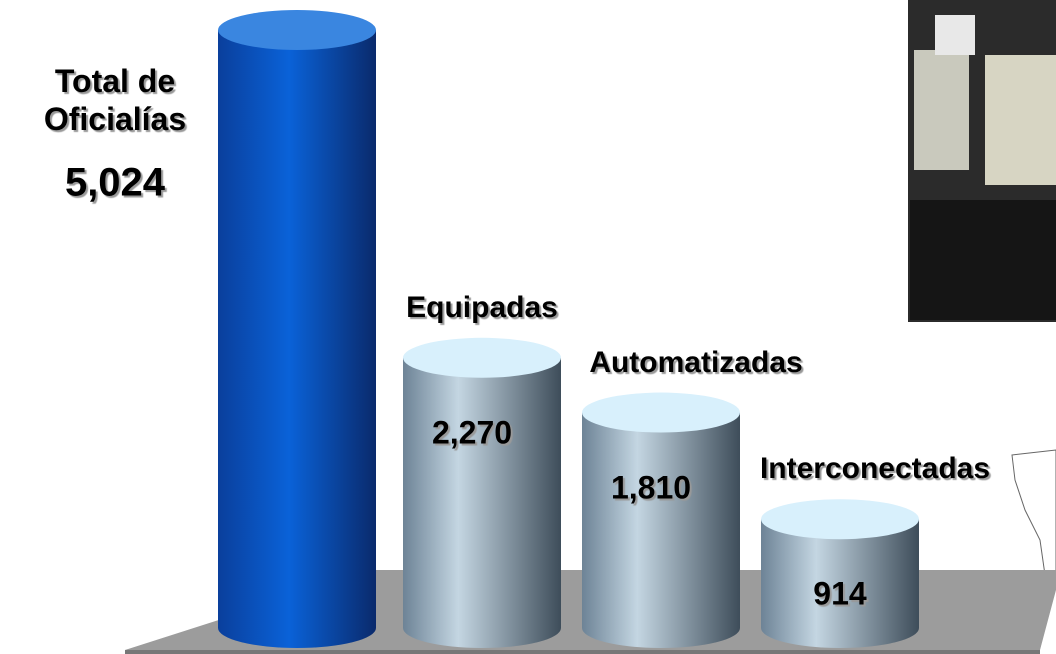  What do you see at coordinates (482, 307) in the screenshot?
I see `category-label: Equipadas` at bounding box center [482, 307].